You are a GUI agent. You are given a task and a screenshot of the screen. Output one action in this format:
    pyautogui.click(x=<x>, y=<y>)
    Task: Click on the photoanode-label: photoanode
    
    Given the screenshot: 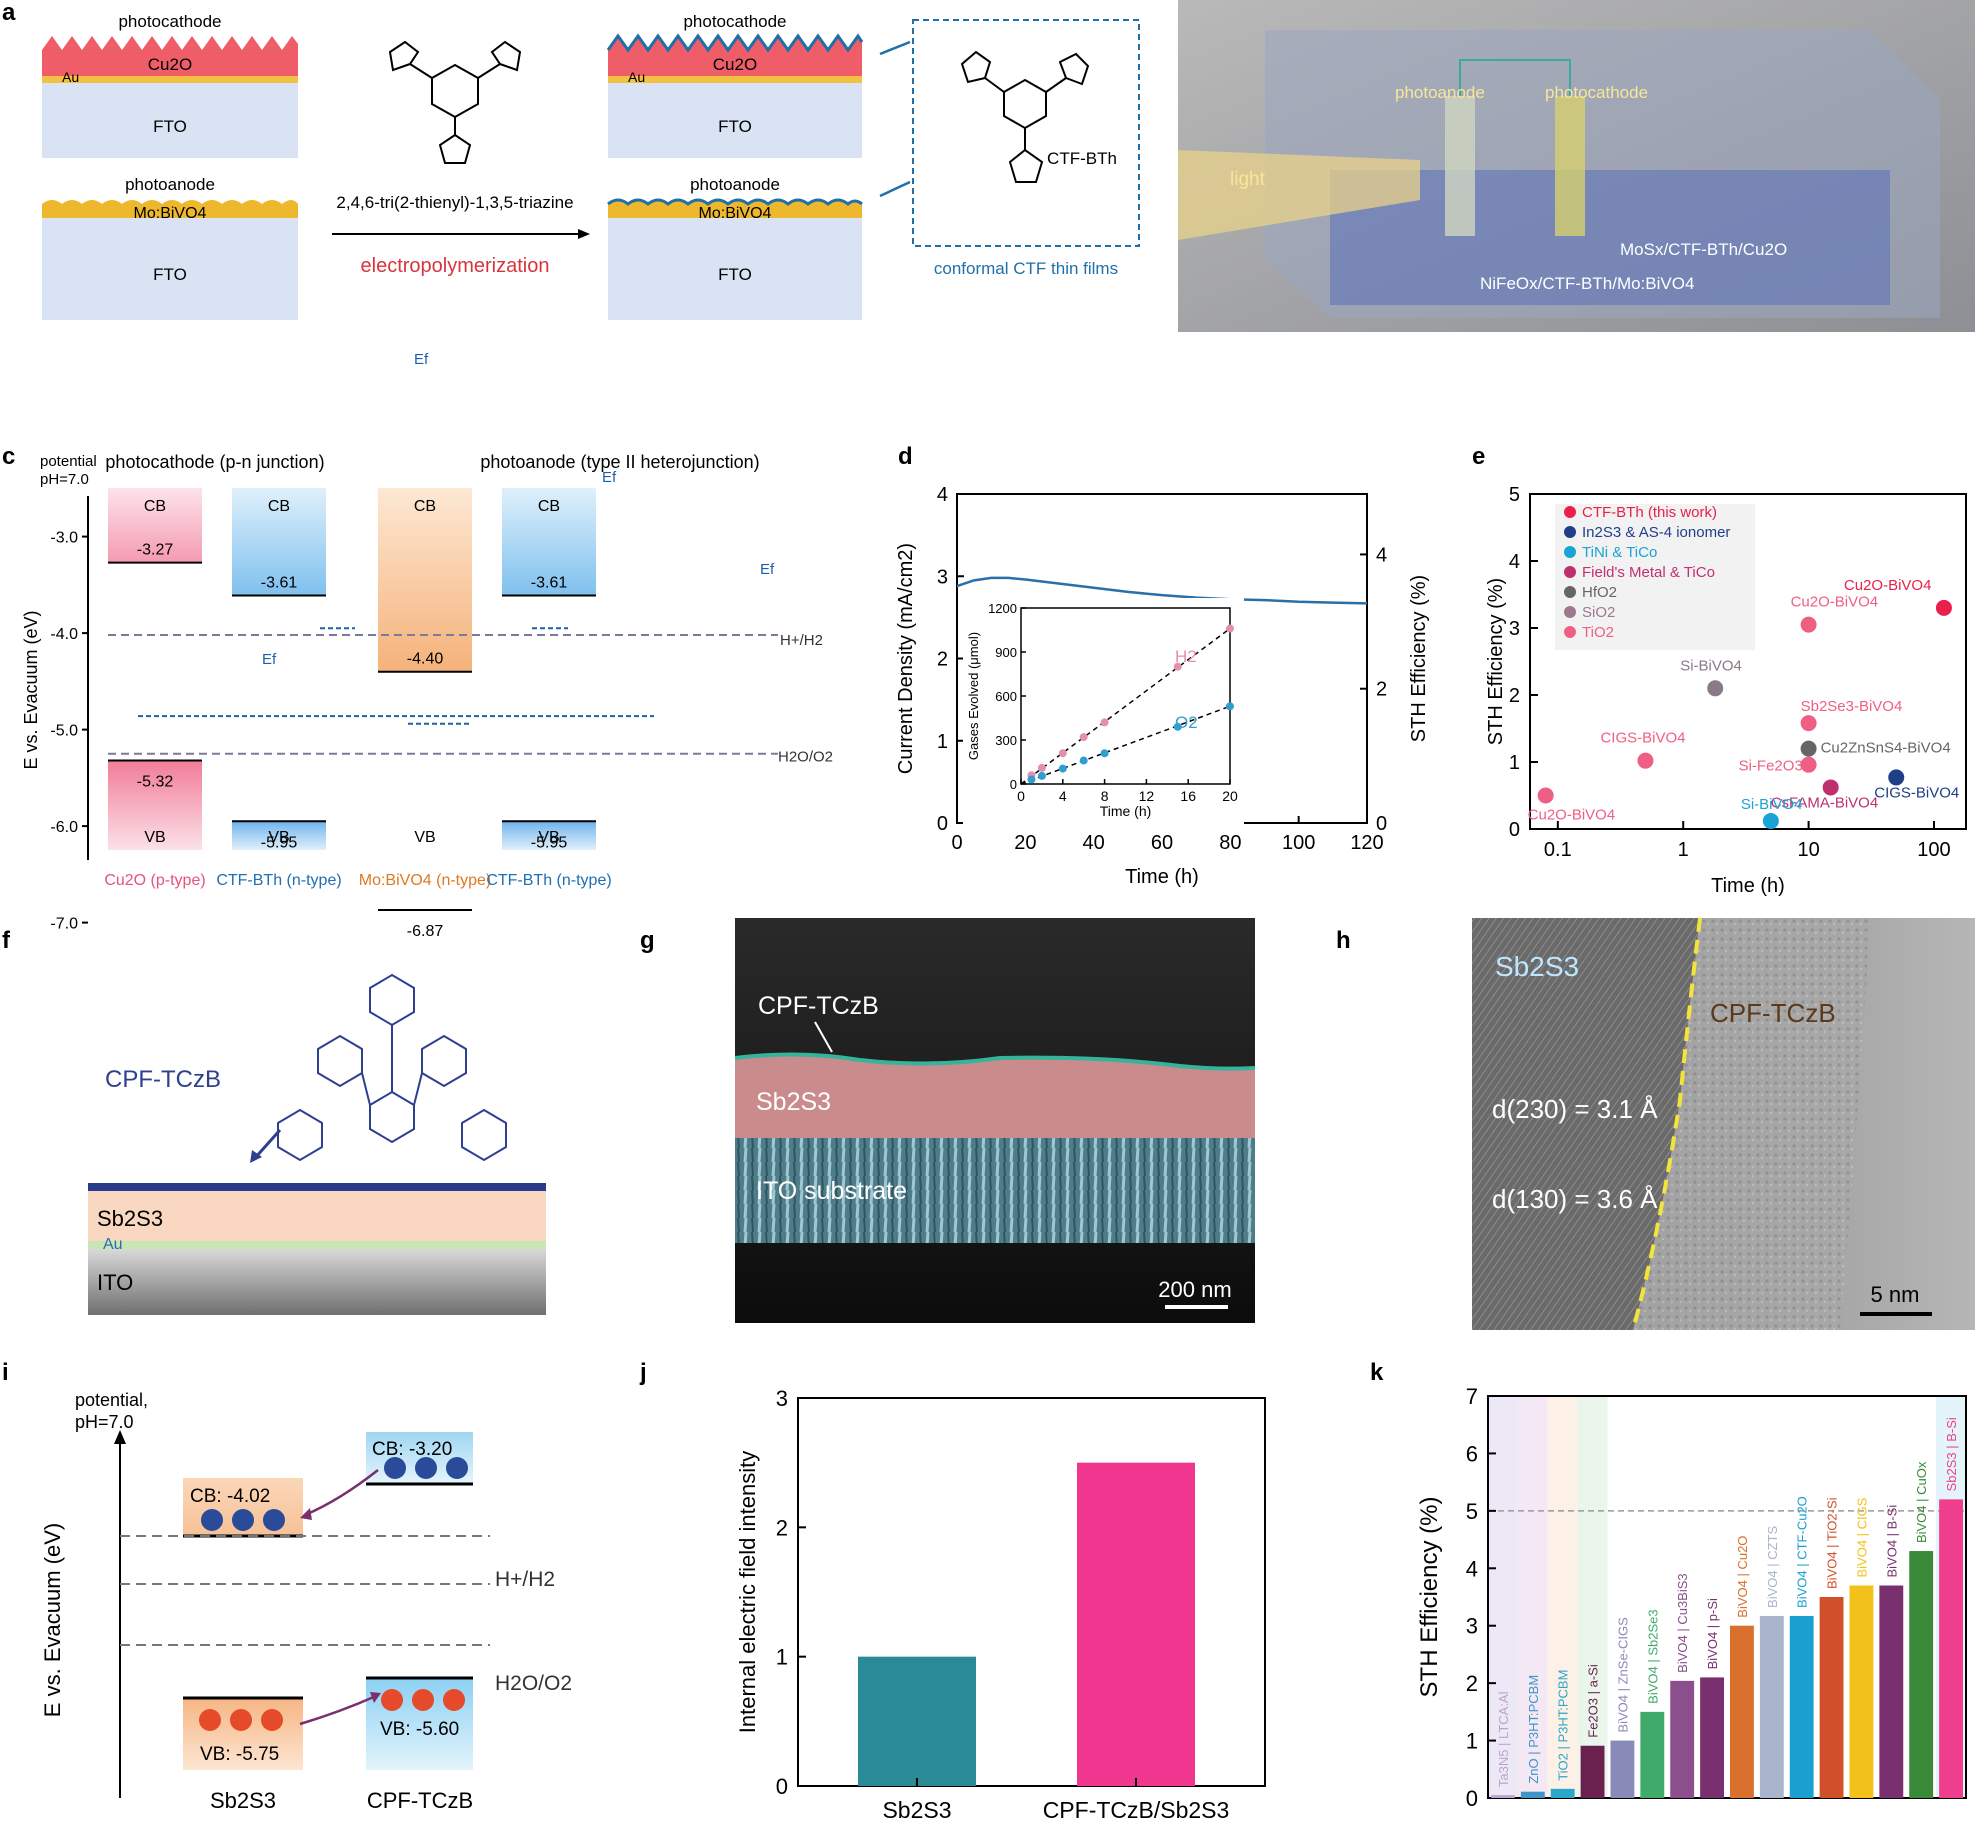 What is the action you would take?
    pyautogui.click(x=1440, y=92)
    